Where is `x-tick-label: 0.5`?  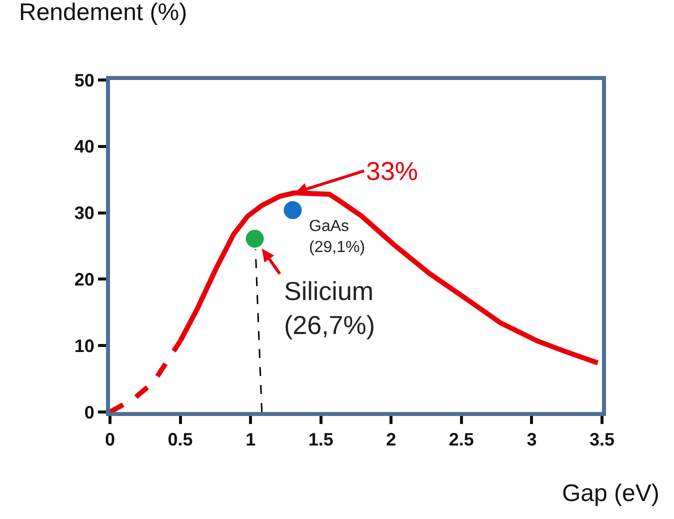
x-tick-label: 0.5 is located at coordinates (180, 440).